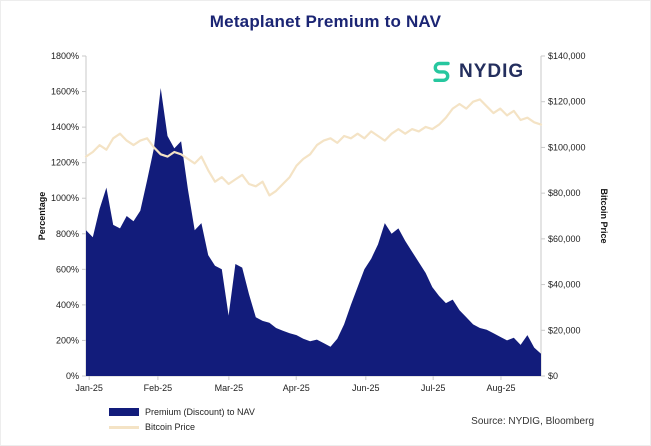 This screenshot has height=446, width=651. Describe the element at coordinates (200, 412) in the screenshot. I see `premium-legend-label: Premium (Discount) to NAV` at that location.